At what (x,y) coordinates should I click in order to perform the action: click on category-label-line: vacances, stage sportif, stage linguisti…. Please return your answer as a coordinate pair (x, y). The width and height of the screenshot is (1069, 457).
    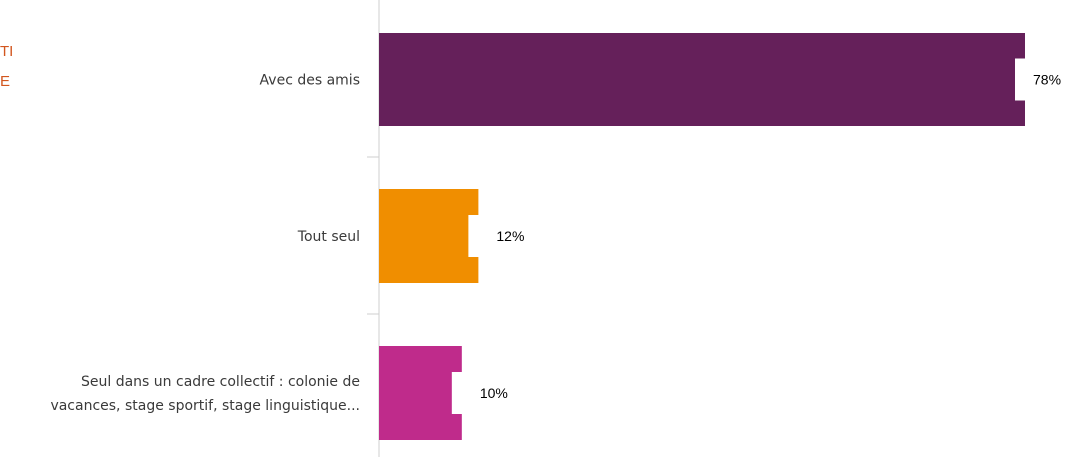
    Looking at the image, I should click on (205, 406).